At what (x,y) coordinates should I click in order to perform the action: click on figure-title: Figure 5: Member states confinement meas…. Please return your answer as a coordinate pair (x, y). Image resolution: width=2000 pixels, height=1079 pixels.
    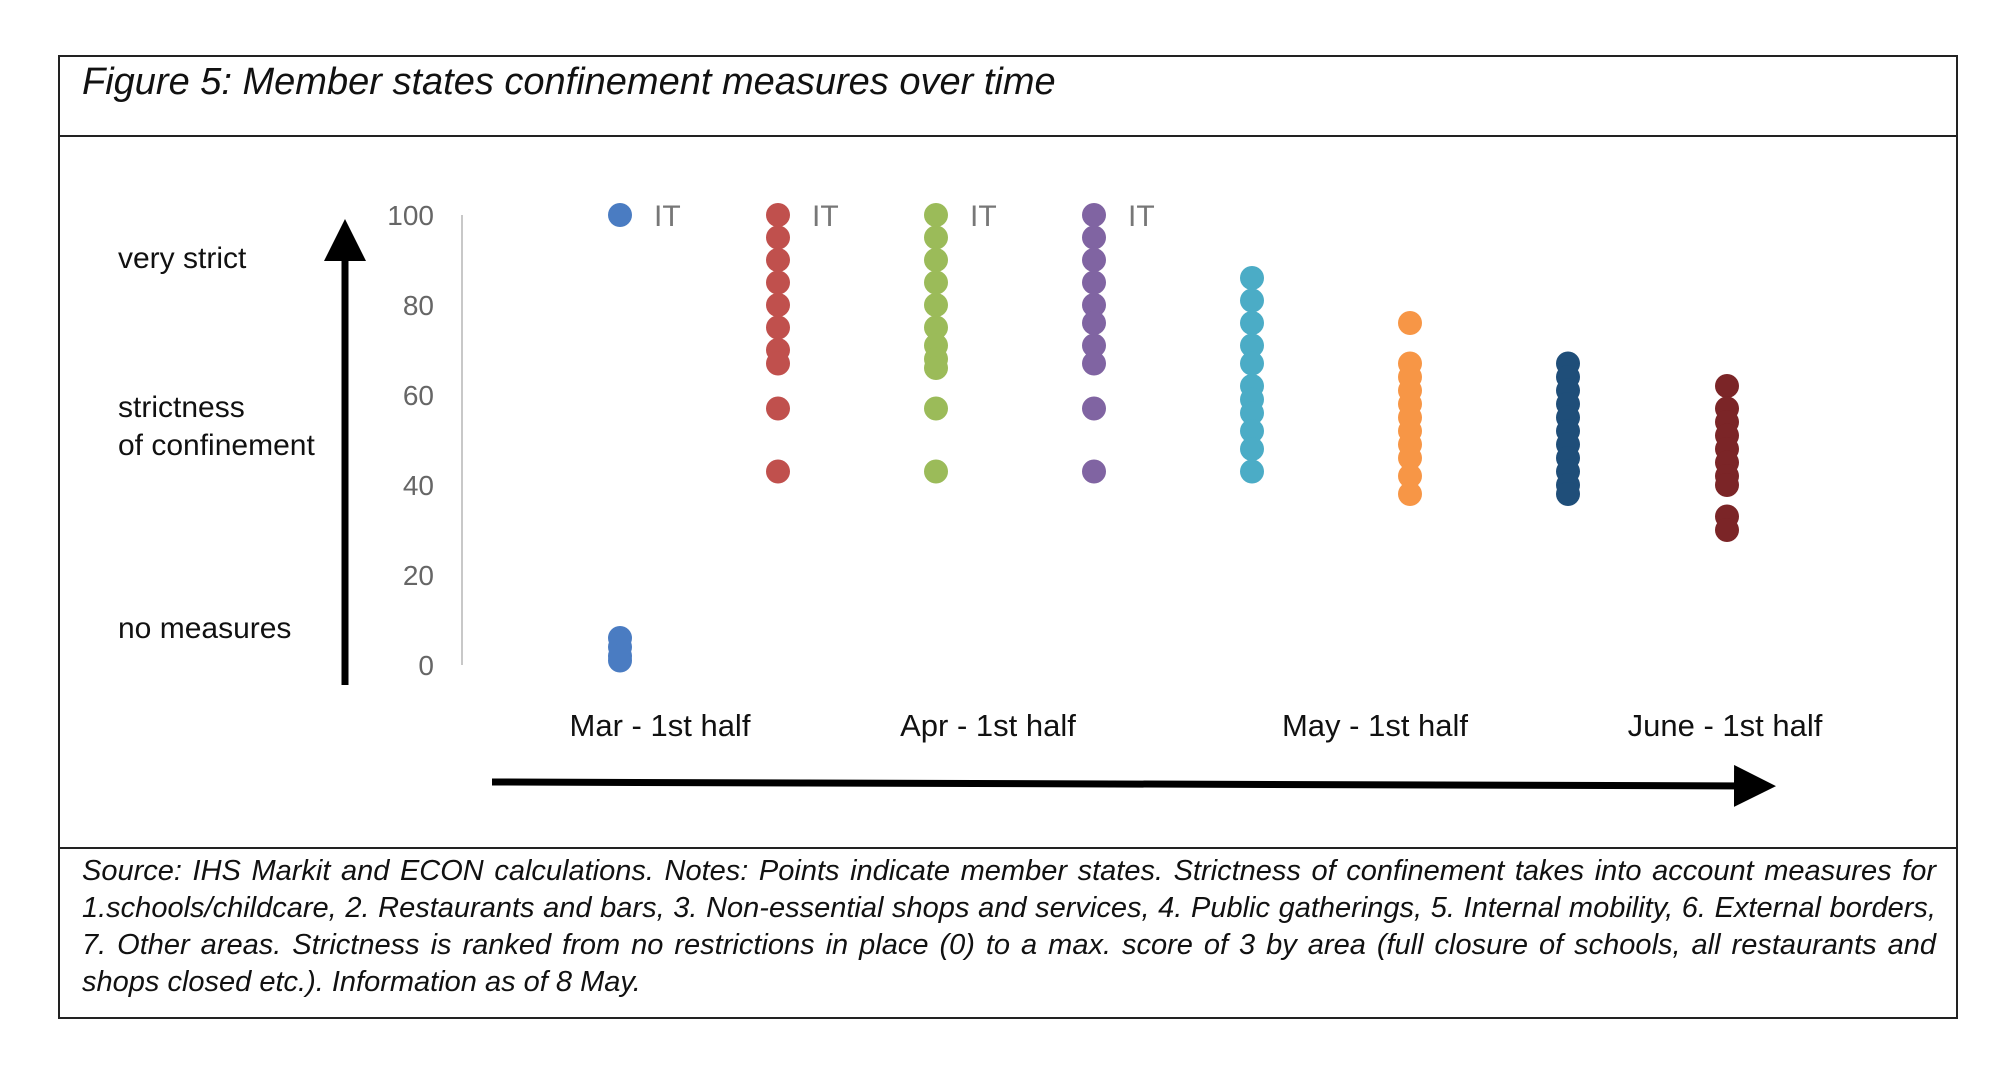
    Looking at the image, I should click on (569, 82).